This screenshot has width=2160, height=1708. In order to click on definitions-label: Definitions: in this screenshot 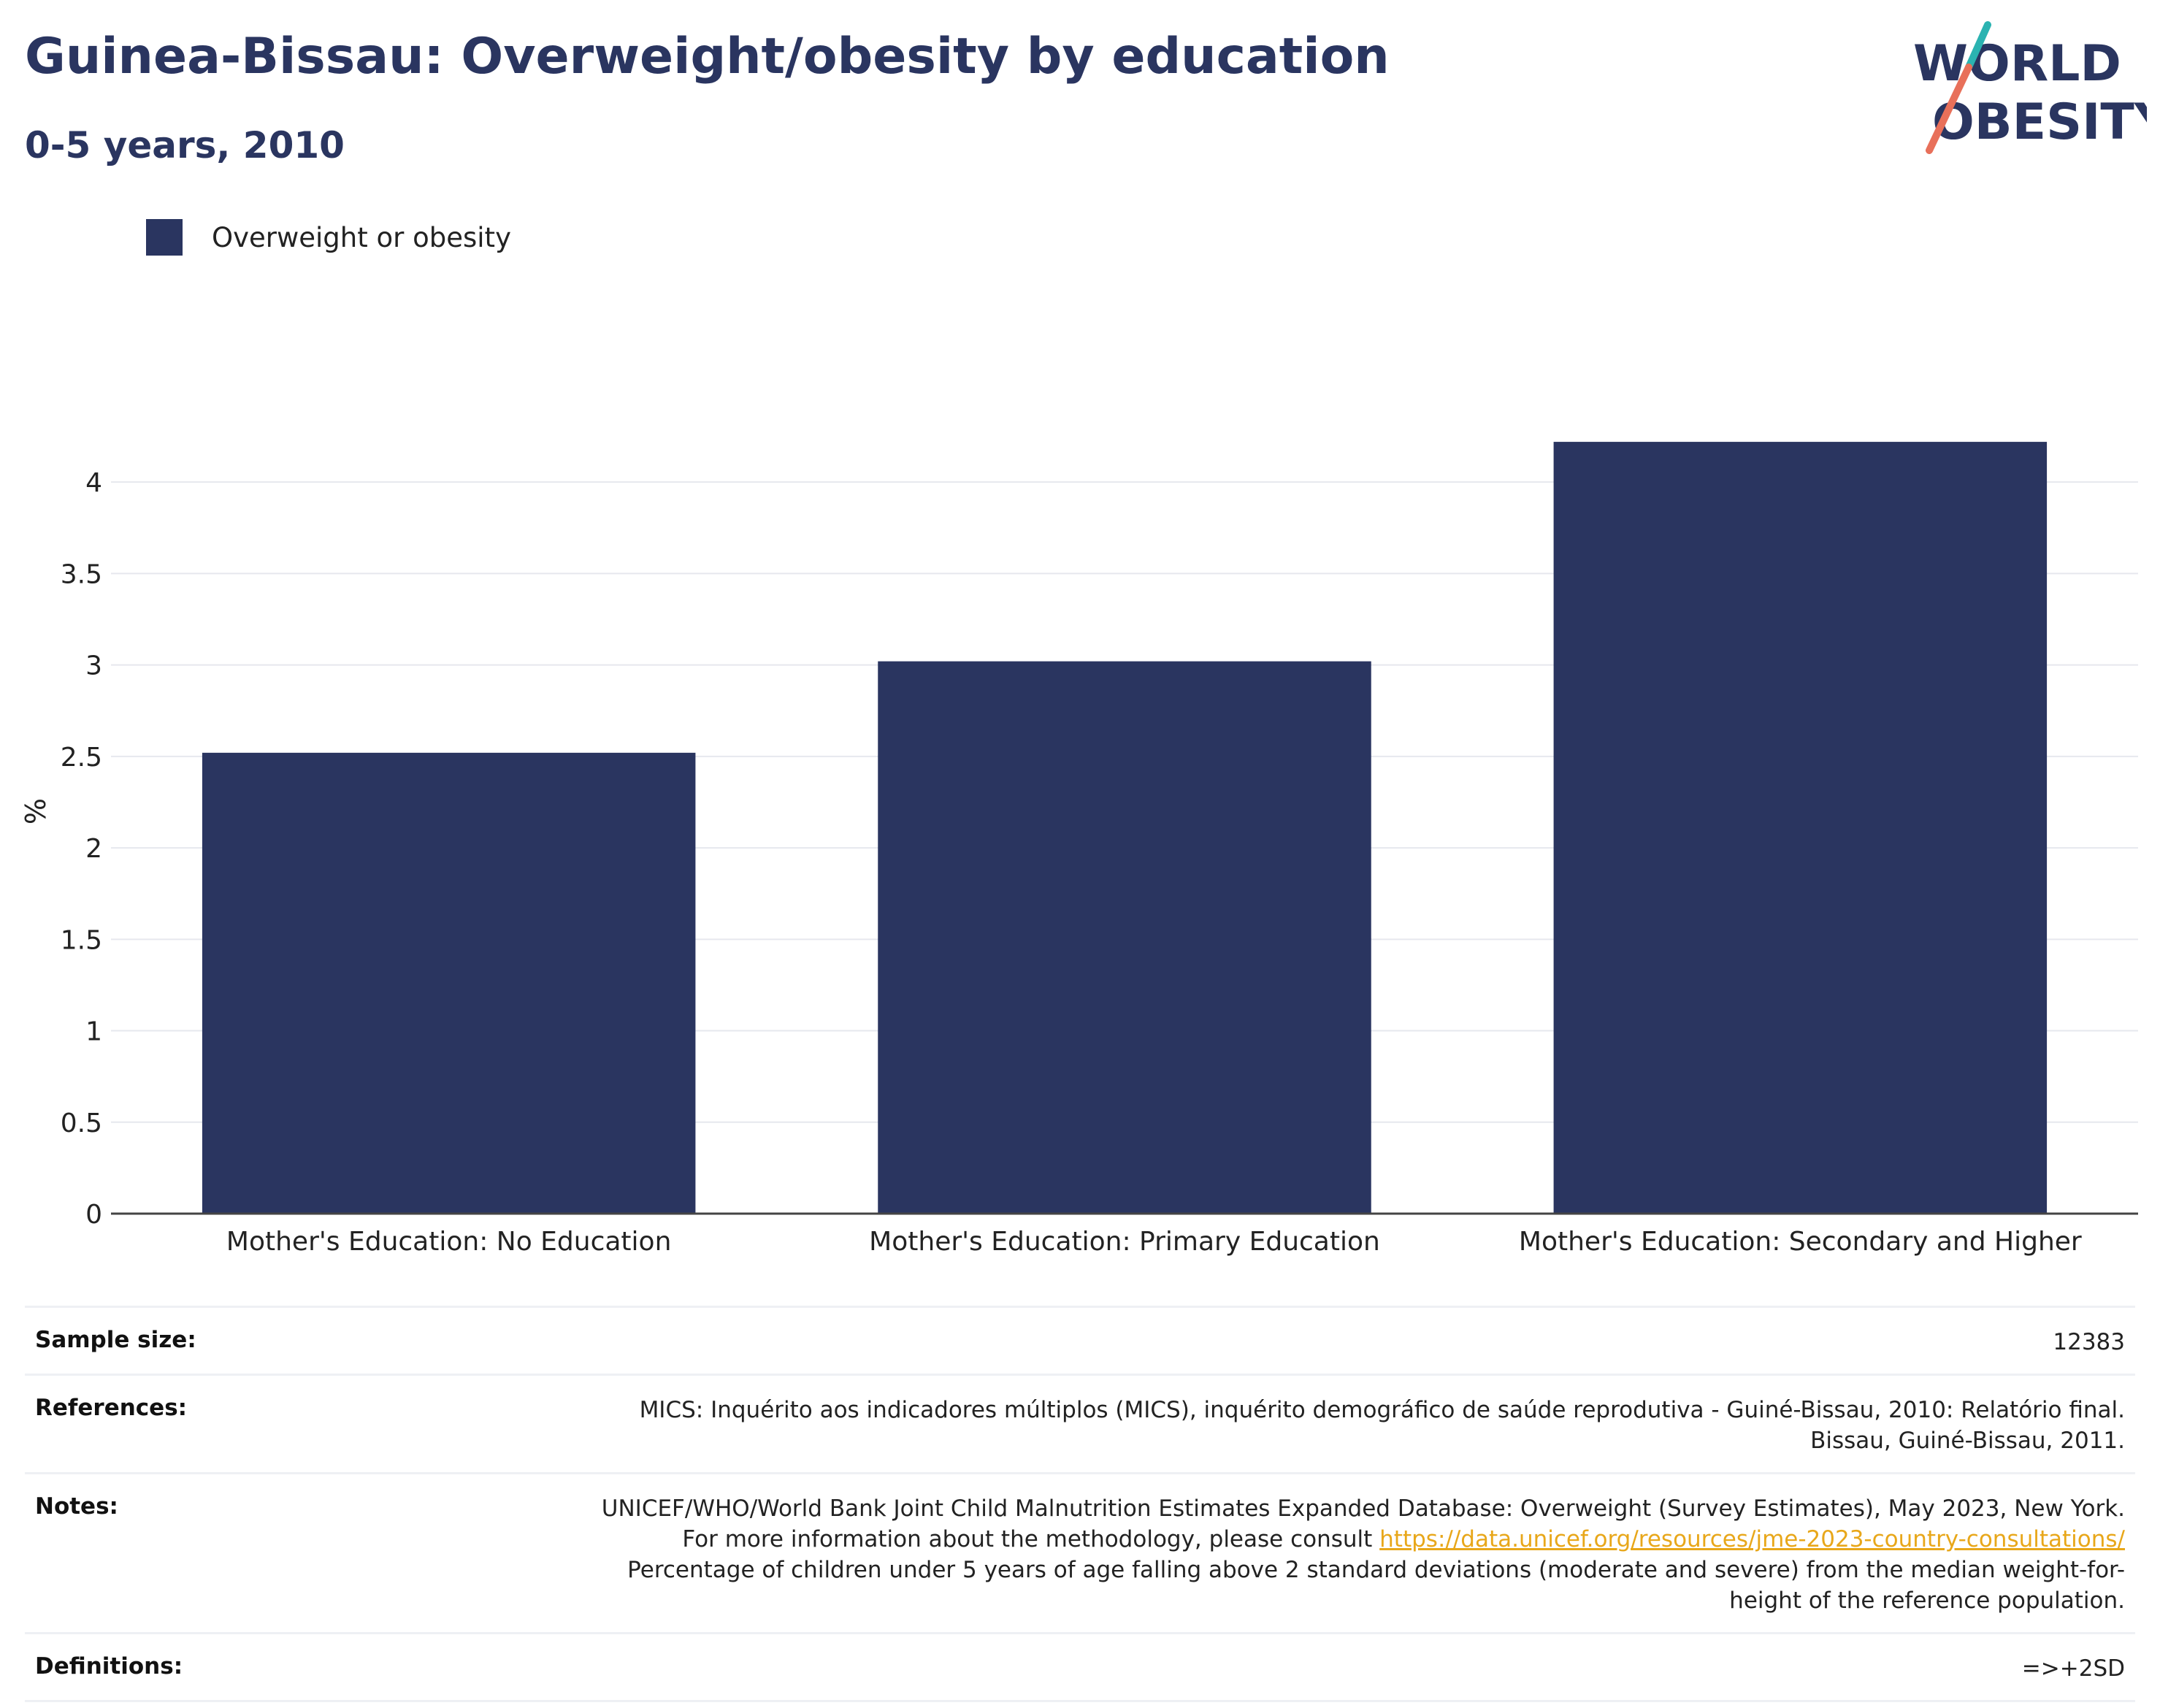, I will do `click(109, 1666)`.